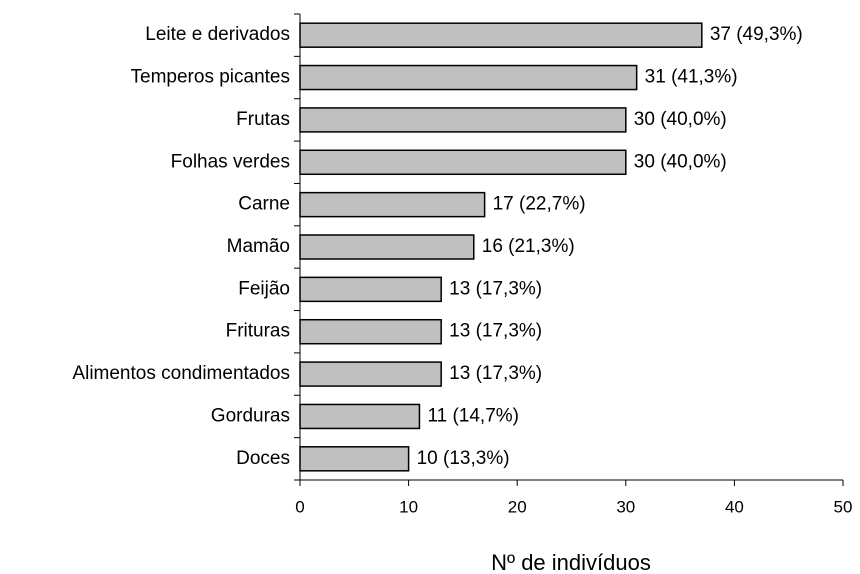  What do you see at coordinates (571, 562) in the screenshot?
I see `x-axis-label: Nº de indivíduos` at bounding box center [571, 562].